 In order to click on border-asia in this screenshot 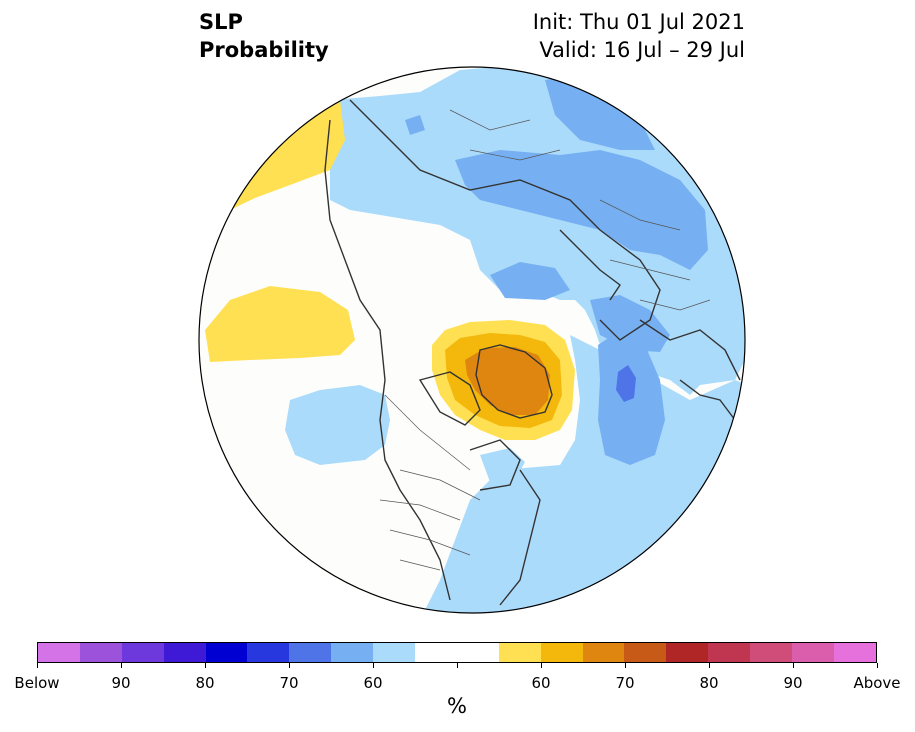, I will do `click(505, 135)`.